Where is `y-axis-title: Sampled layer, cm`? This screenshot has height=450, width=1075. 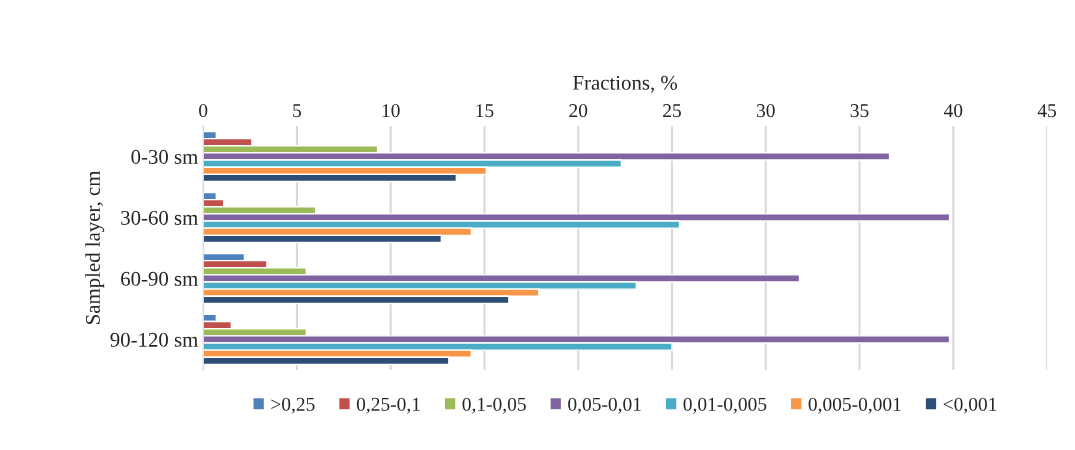 y-axis-title: Sampled layer, cm is located at coordinates (95, 247).